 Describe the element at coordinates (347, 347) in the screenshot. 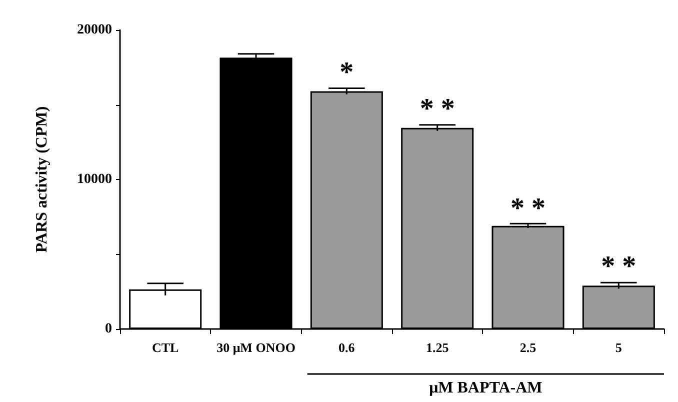

I see `x-tick-label: 0.6` at that location.